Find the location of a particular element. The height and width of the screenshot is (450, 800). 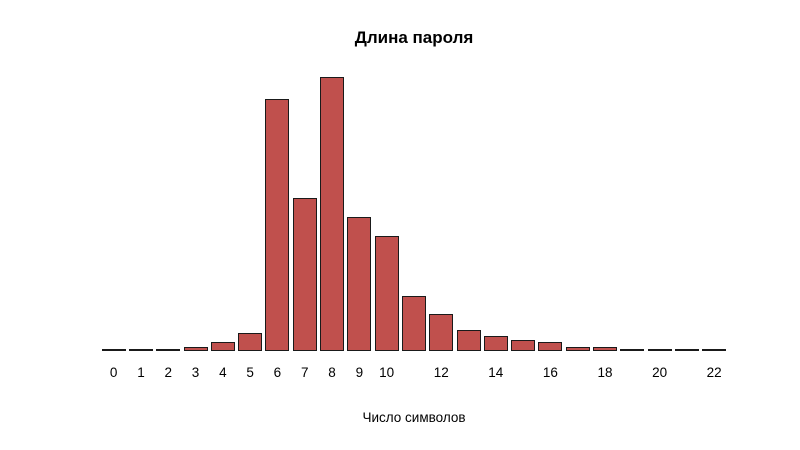

x-tick-label: 4 is located at coordinates (223, 372).